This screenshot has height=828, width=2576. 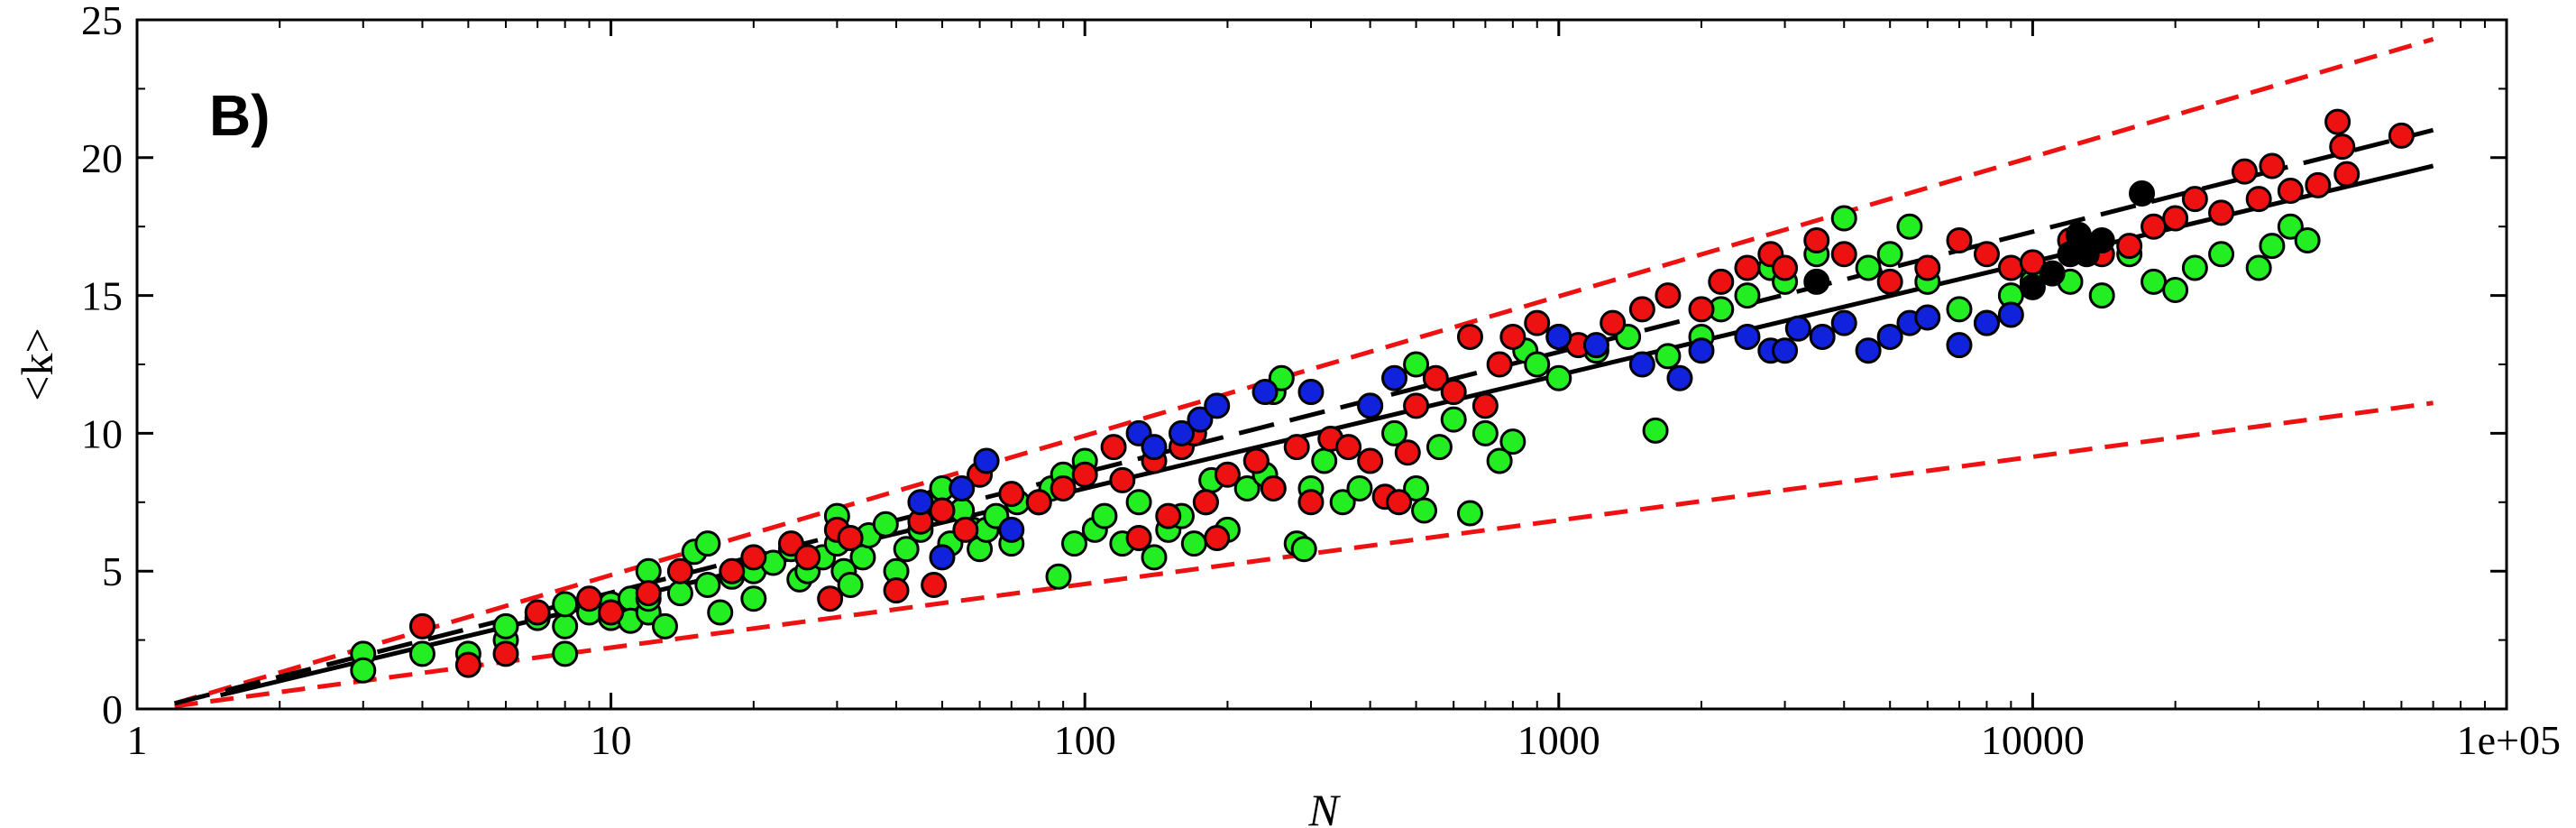 I want to click on y-axis-label: <k>, so click(x=37, y=364).